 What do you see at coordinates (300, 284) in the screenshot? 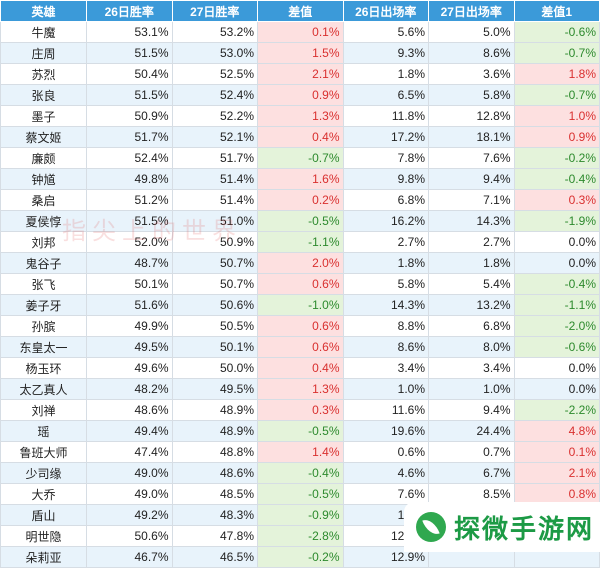
I see `table-row: 张飞 50.1% 50.7% 0.6% 5.8% 5.4% -0.4%` at bounding box center [300, 284].